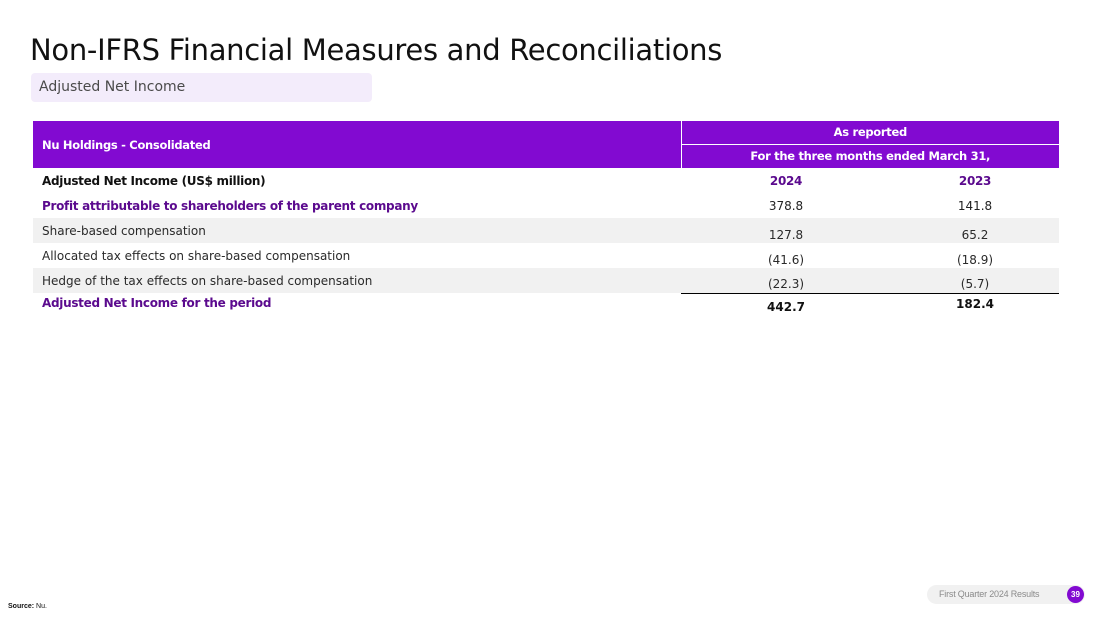 The width and height of the screenshot is (1100, 619). What do you see at coordinates (786, 180) in the screenshot?
I see `year-2024-header: 2024` at bounding box center [786, 180].